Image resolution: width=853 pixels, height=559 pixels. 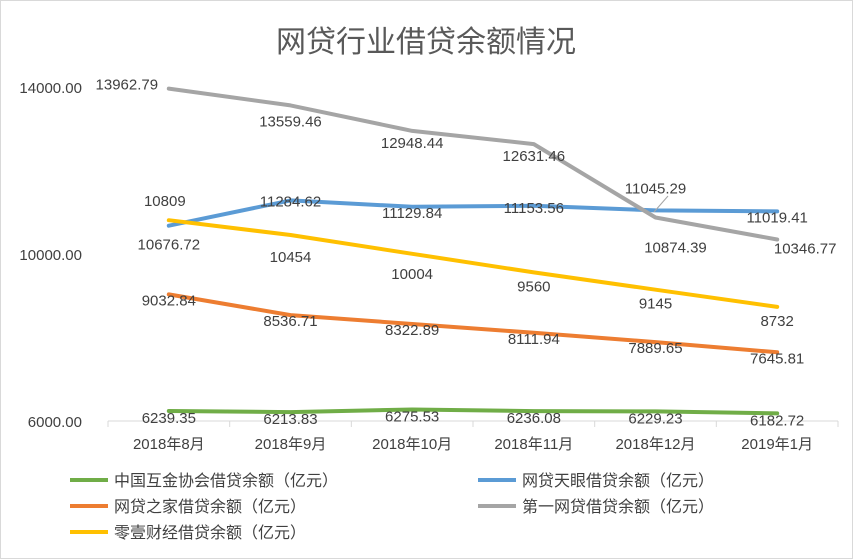 I want to click on data-label: 10004, so click(x=412, y=274).